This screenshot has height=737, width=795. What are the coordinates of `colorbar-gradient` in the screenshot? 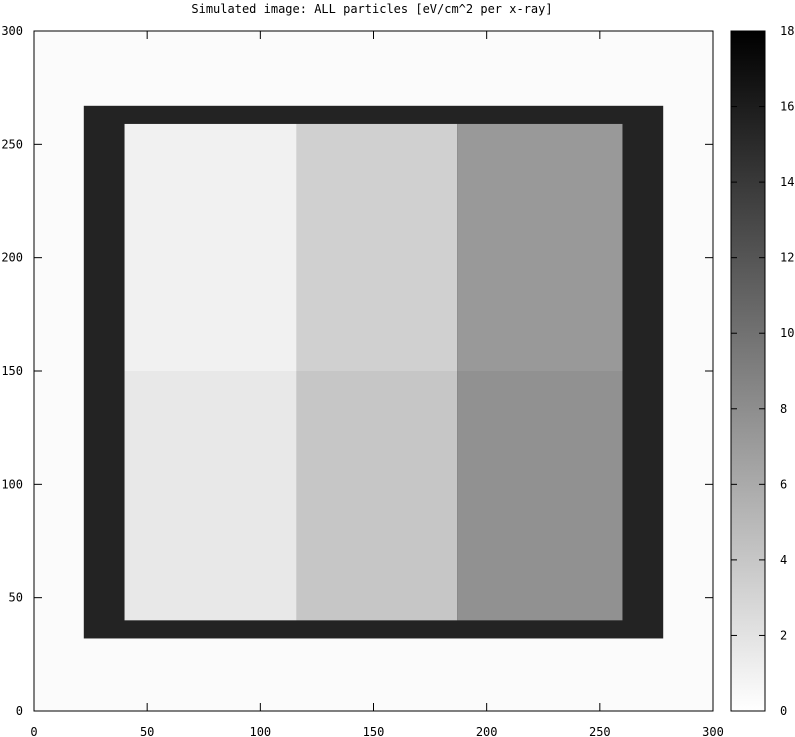 It's located at (748, 371).